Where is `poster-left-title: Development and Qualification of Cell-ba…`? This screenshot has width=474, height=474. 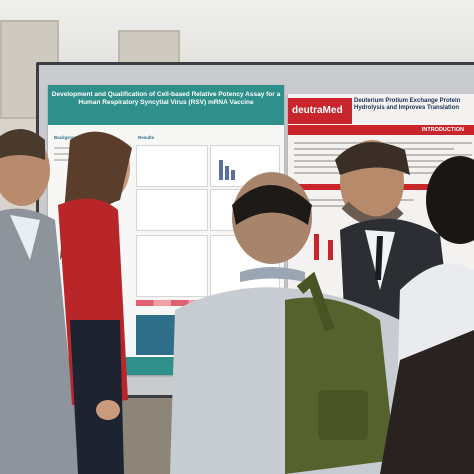 poster-left-title: Development and Qualification of Cell-ba… is located at coordinates (166, 105).